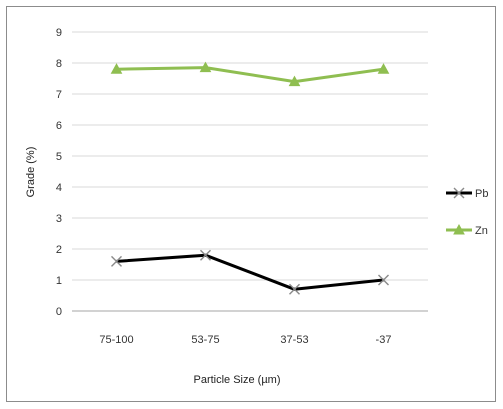 This screenshot has width=503, height=409. What do you see at coordinates (59, 33) in the screenshot?
I see `y-tick-label: 9` at bounding box center [59, 33].